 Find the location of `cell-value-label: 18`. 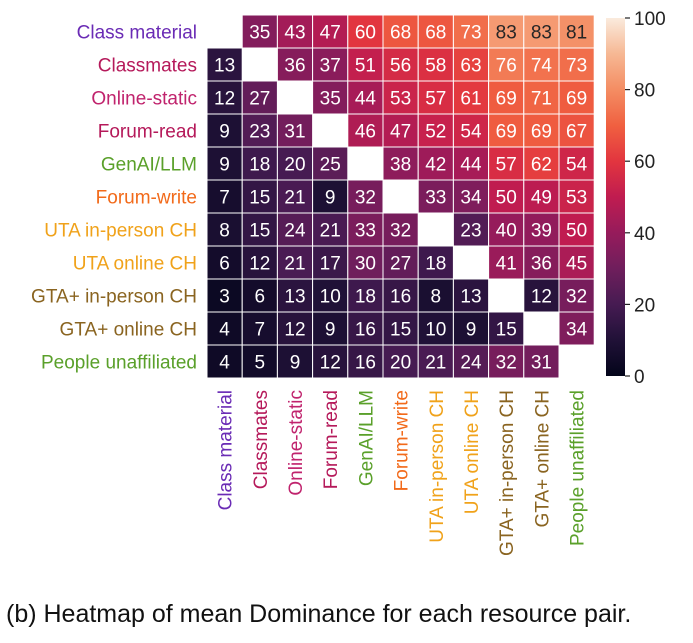

cell-value-label: 18 is located at coordinates (435, 264).